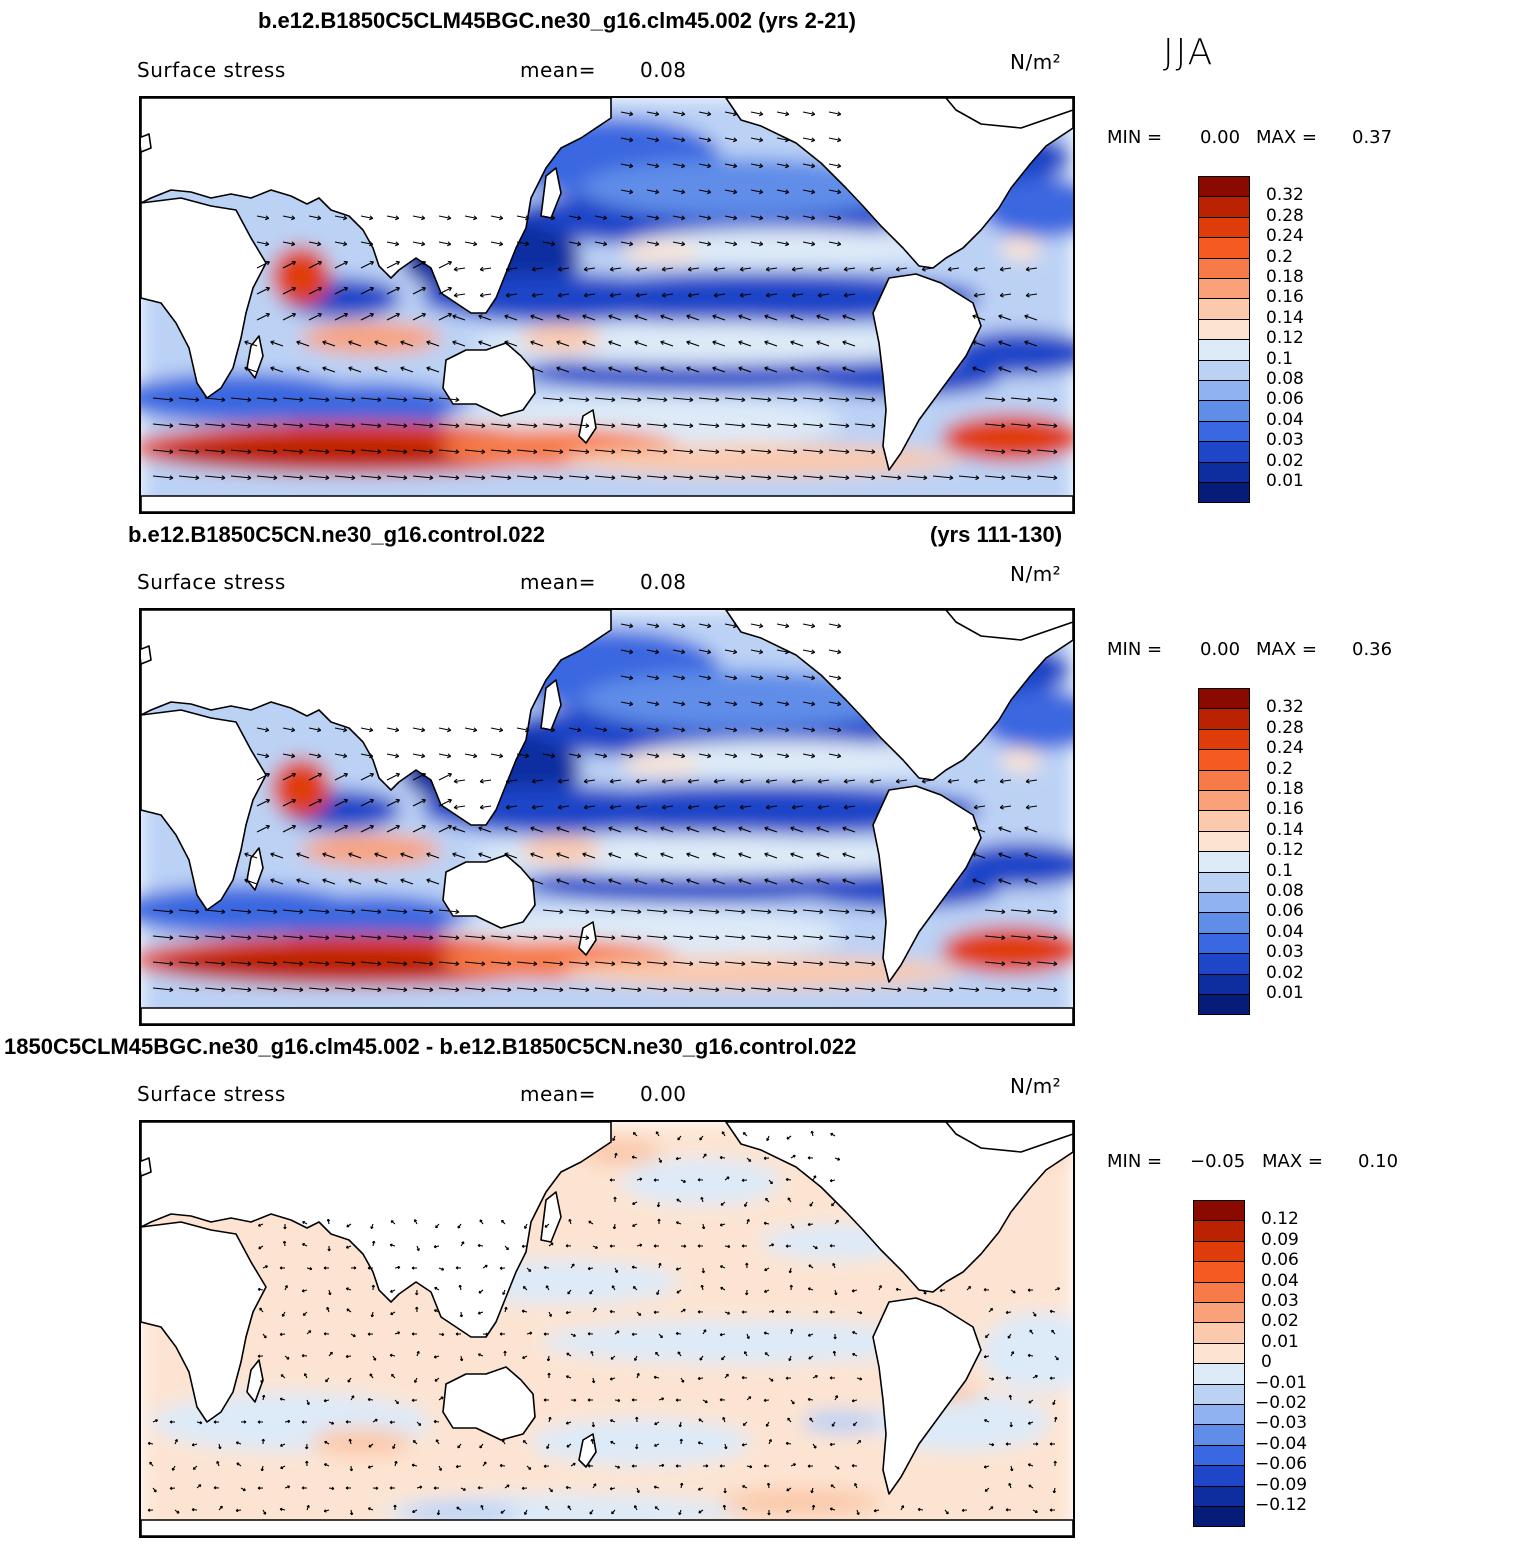 The height and width of the screenshot is (1547, 1519). What do you see at coordinates (663, 582) in the screenshot?
I see `mean-value: 0.08` at bounding box center [663, 582].